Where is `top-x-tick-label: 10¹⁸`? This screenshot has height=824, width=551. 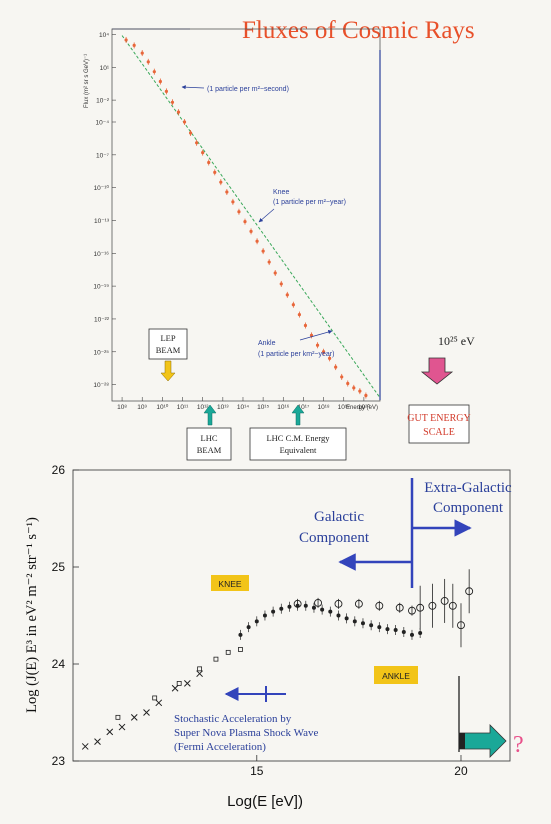 top-x-tick-label: 10¹⁸ is located at coordinates (324, 407).